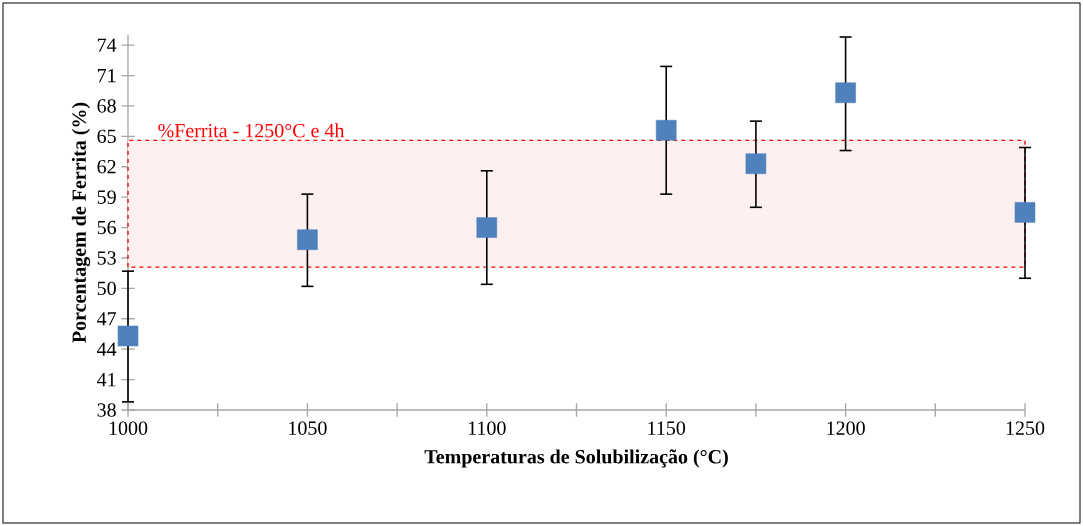 The height and width of the screenshot is (526, 1083). What do you see at coordinates (107, 349) in the screenshot?
I see `y-tick-label: 44` at bounding box center [107, 349].